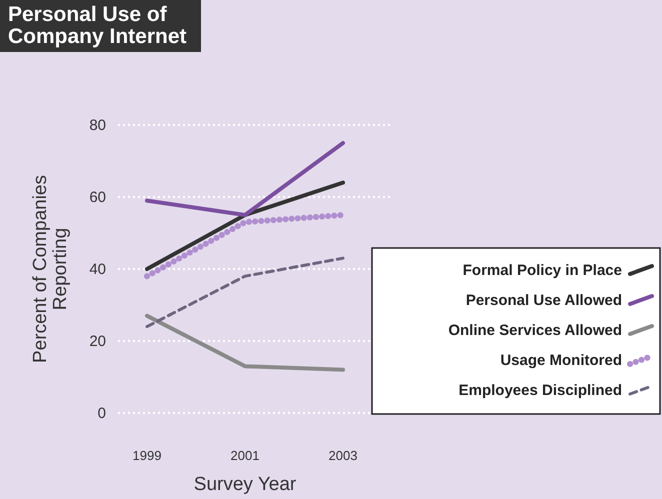 This screenshot has height=499, width=662. Describe the element at coordinates (51, 269) in the screenshot. I see `y-axis-title: Percent of Companies Reporting` at that location.